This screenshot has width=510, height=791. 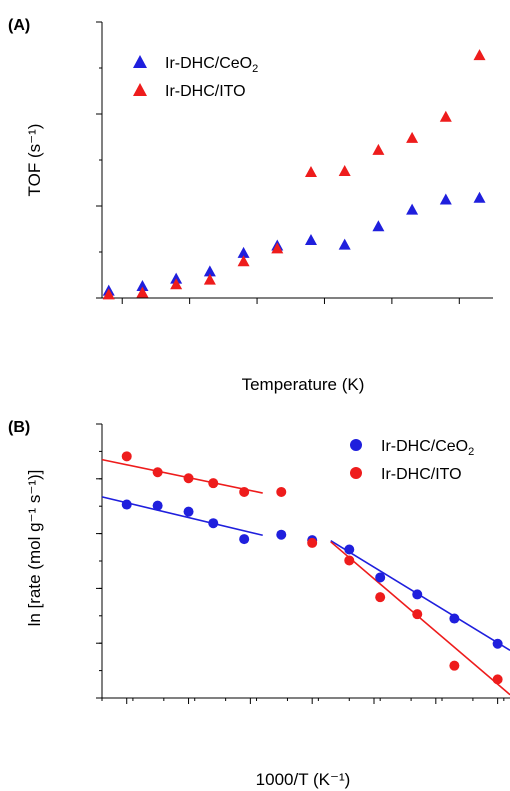 What do you see at coordinates (34, 548) in the screenshot?
I see `panel-b-ylabel: ln [rate (mol g⁻¹ s⁻¹)]` at bounding box center [34, 548].